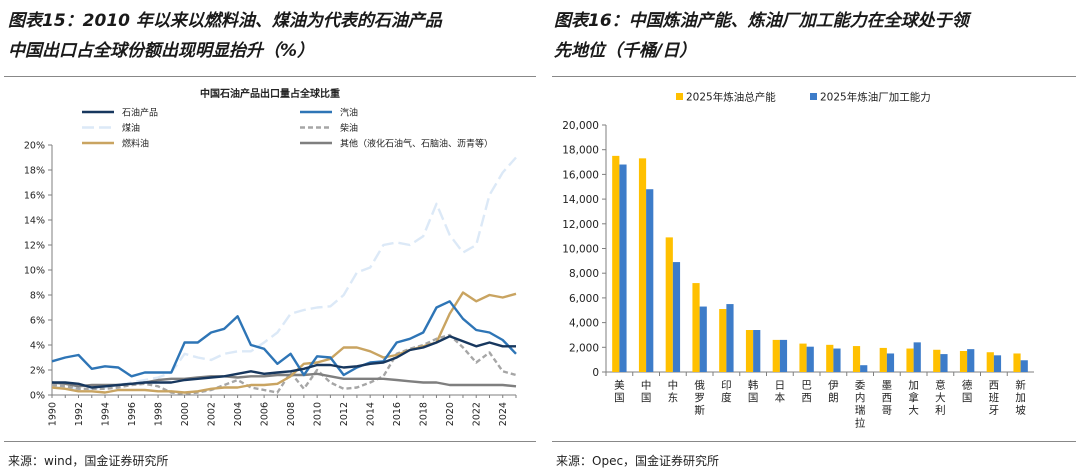  What do you see at coordinates (132, 414) in the screenshot?
I see `x-tick-label: 1996` at bounding box center [132, 414].